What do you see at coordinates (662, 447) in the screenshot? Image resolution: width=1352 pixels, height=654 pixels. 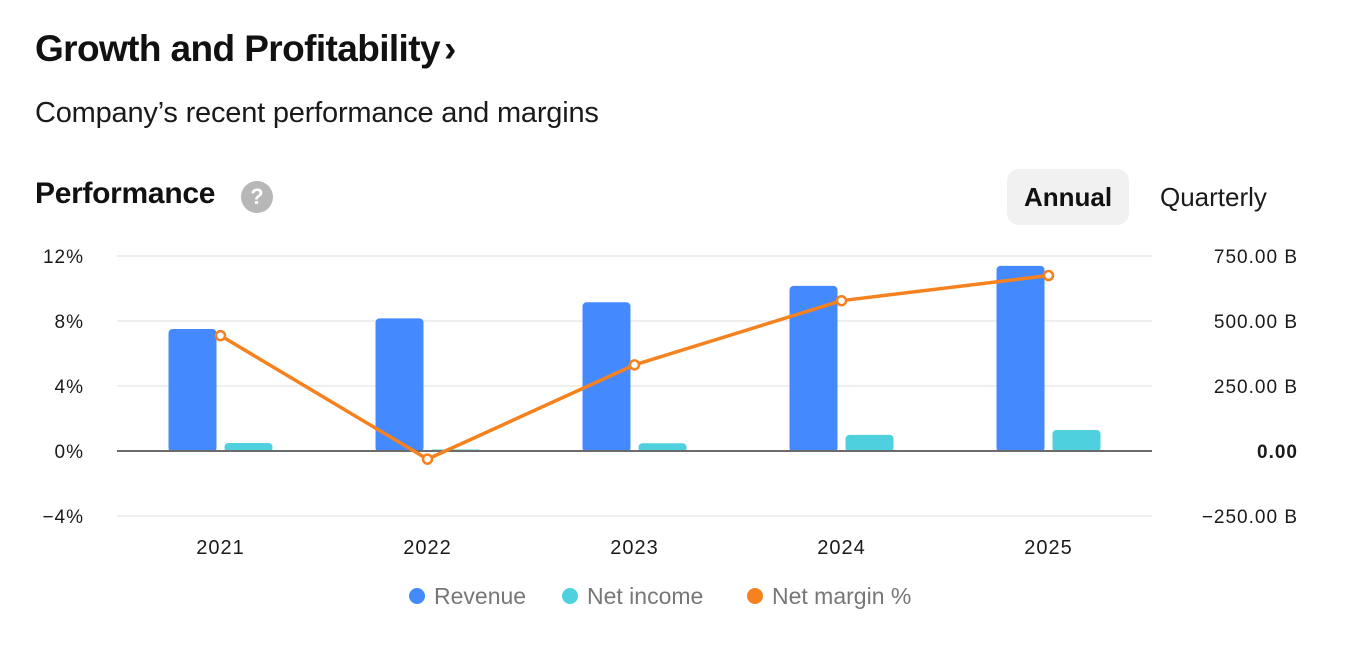 I see `net-income-bar-2023` at bounding box center [662, 447].